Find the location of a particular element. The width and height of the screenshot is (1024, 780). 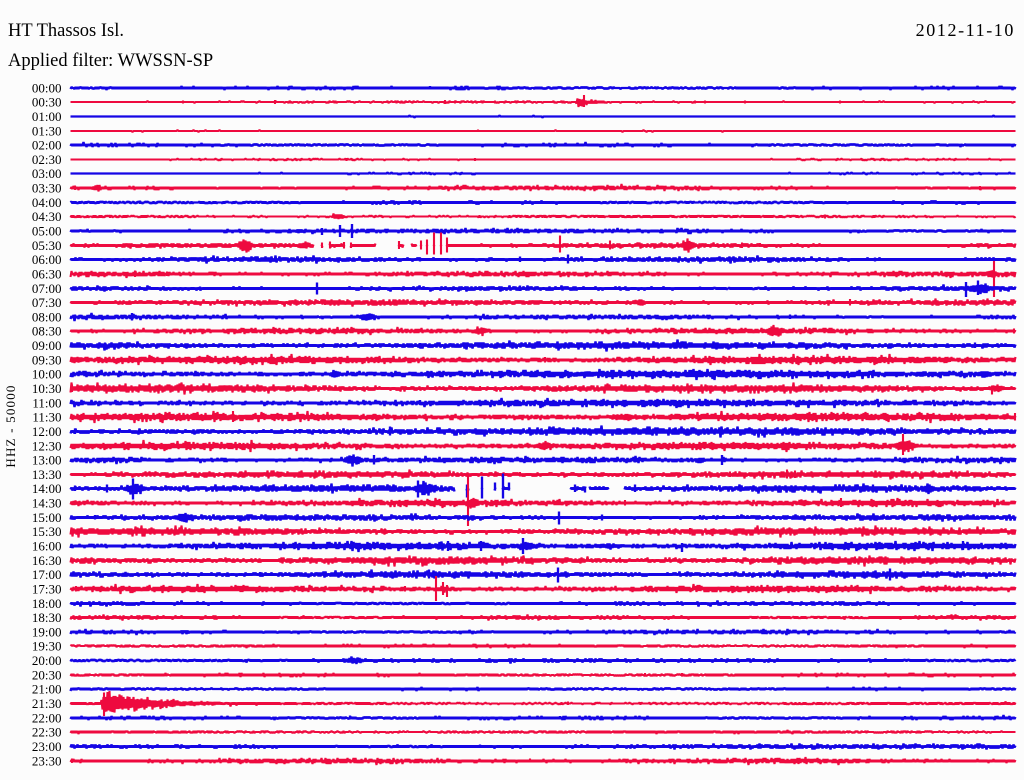

svg-text: 18:00 is located at coordinates (47, 603).